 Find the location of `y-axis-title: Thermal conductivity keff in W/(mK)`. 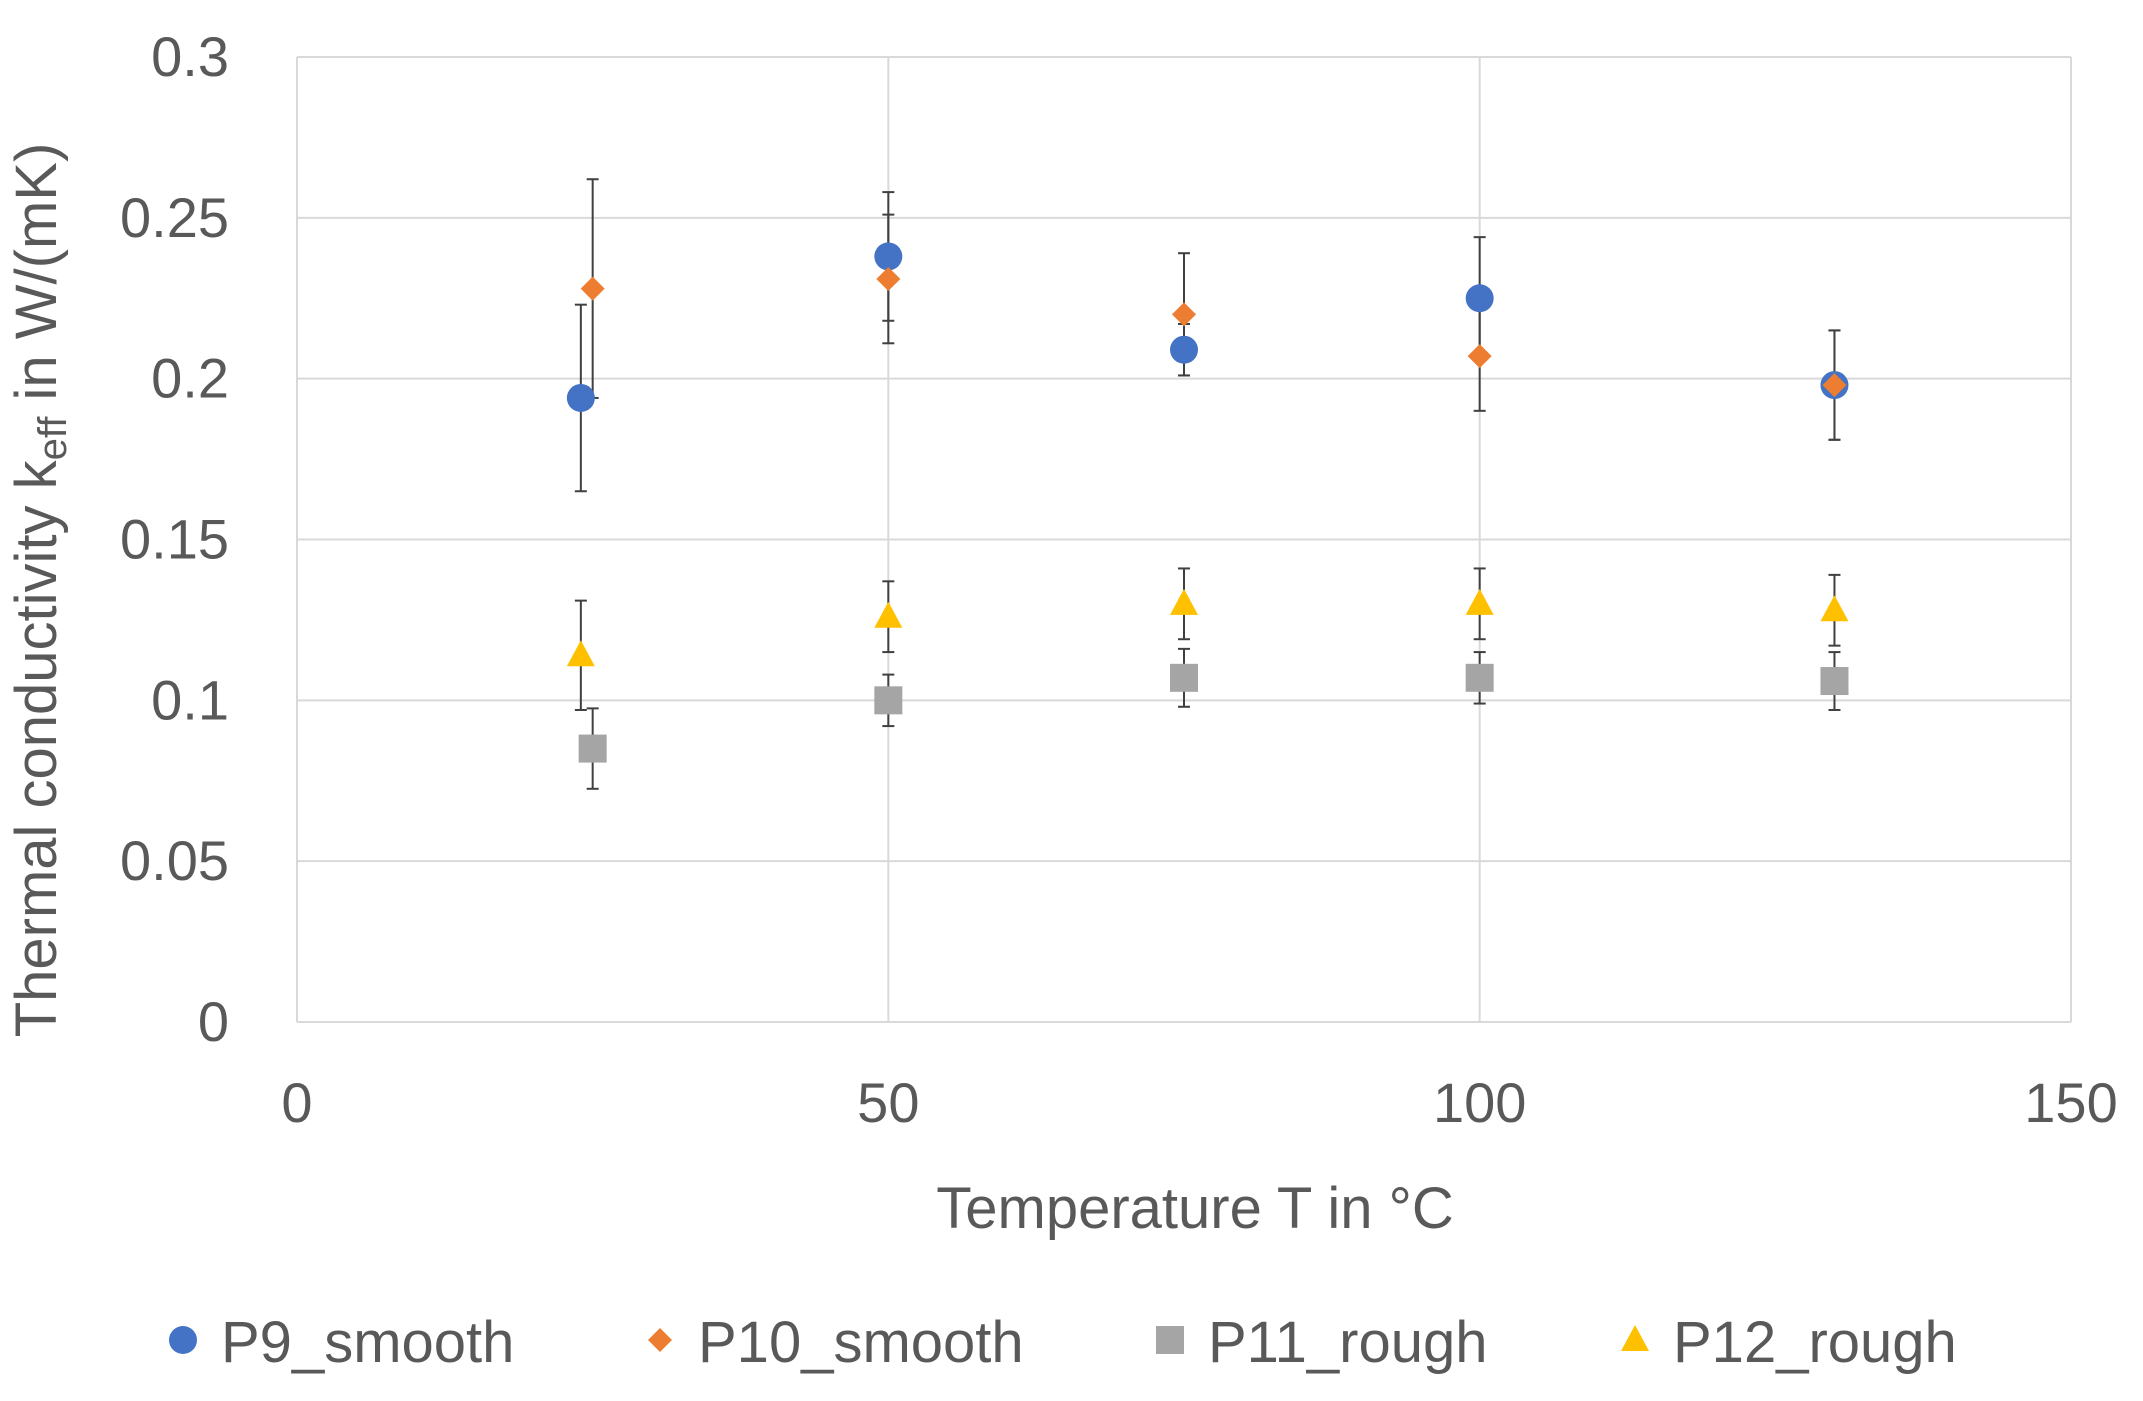

y-axis-title: Thermal conductivity keff in W/(mK) is located at coordinates (39, 590).